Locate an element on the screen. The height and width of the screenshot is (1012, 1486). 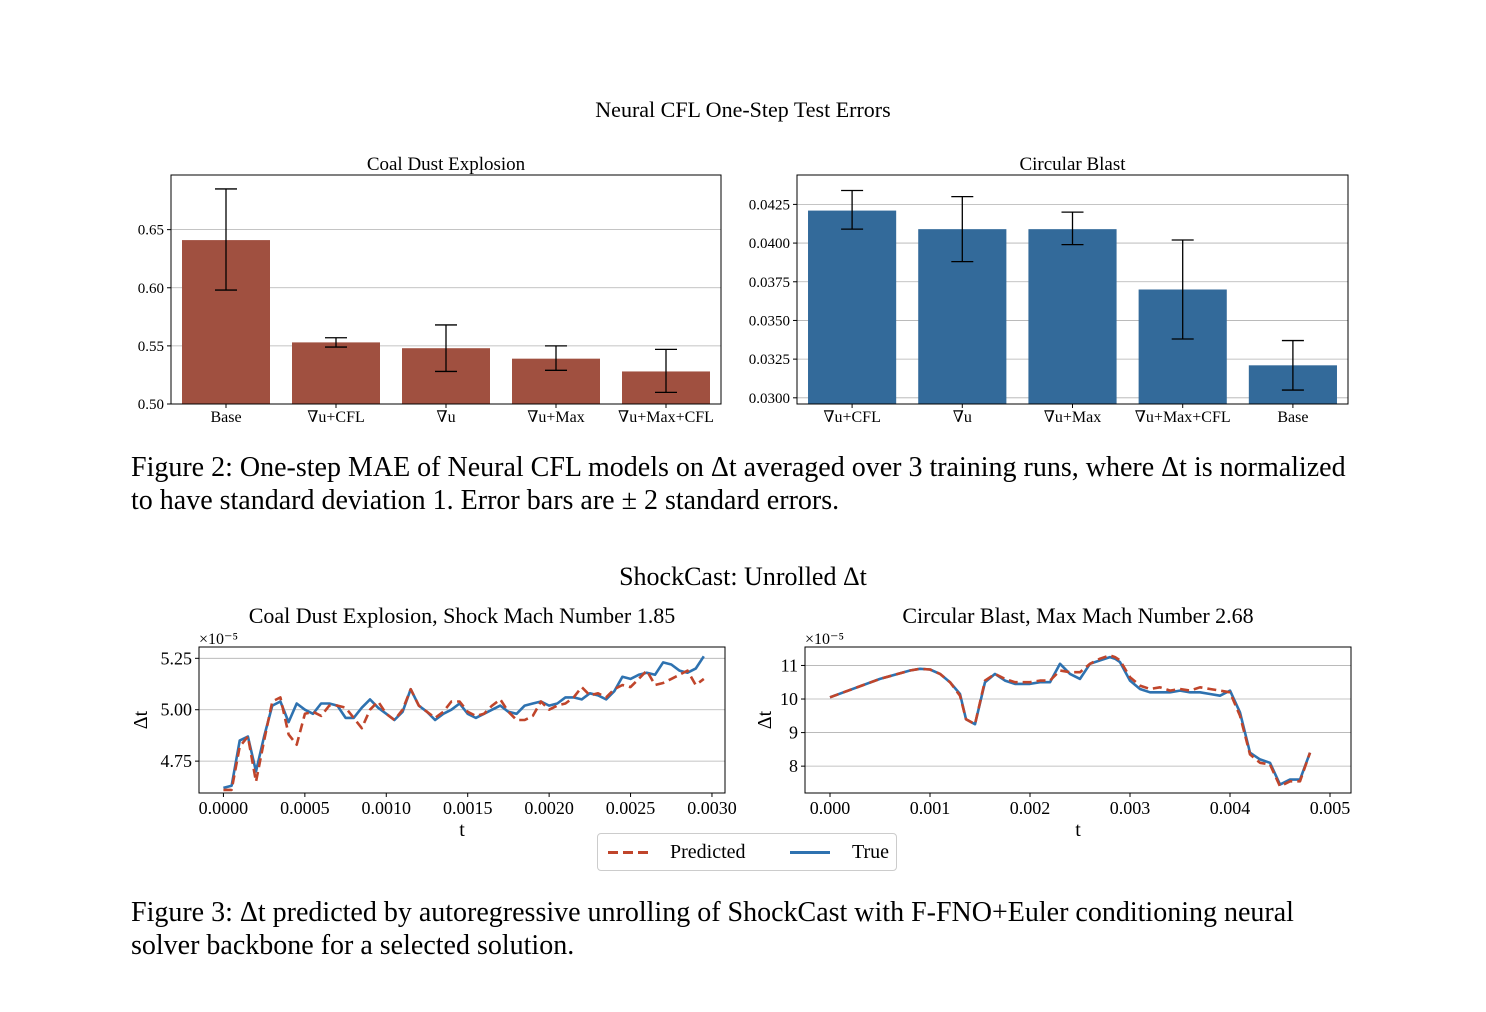
x-tick-label: 0.003 is located at coordinates (1130, 808).